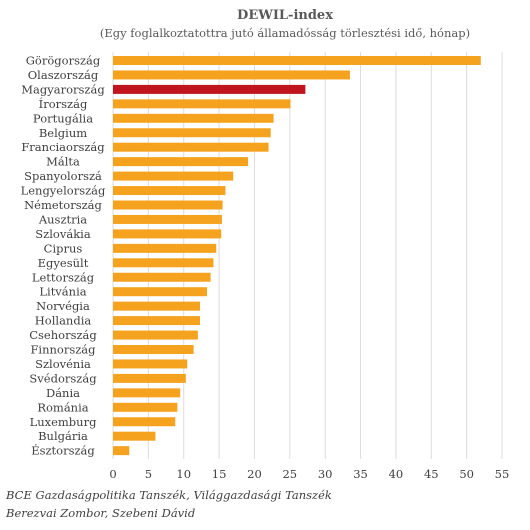 The width and height of the screenshot is (530, 530). What do you see at coordinates (502, 474) in the screenshot?
I see `x-tick-label: 55` at bounding box center [502, 474].